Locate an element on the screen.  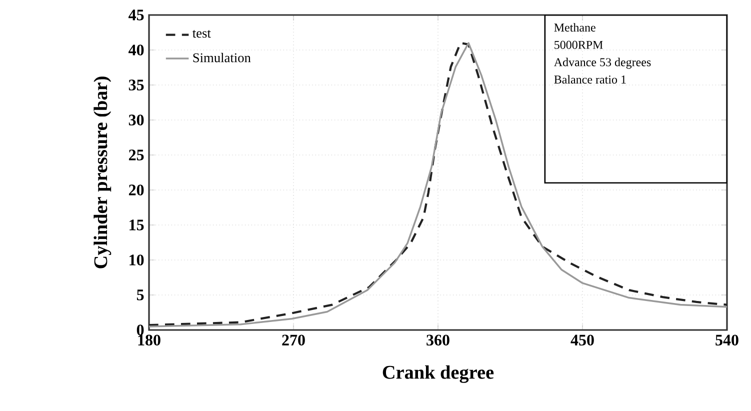
y-tick-label: 20 is located at coordinates (136, 190).